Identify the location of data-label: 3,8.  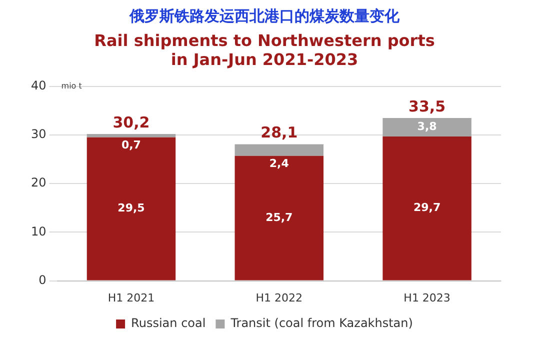
(427, 127).